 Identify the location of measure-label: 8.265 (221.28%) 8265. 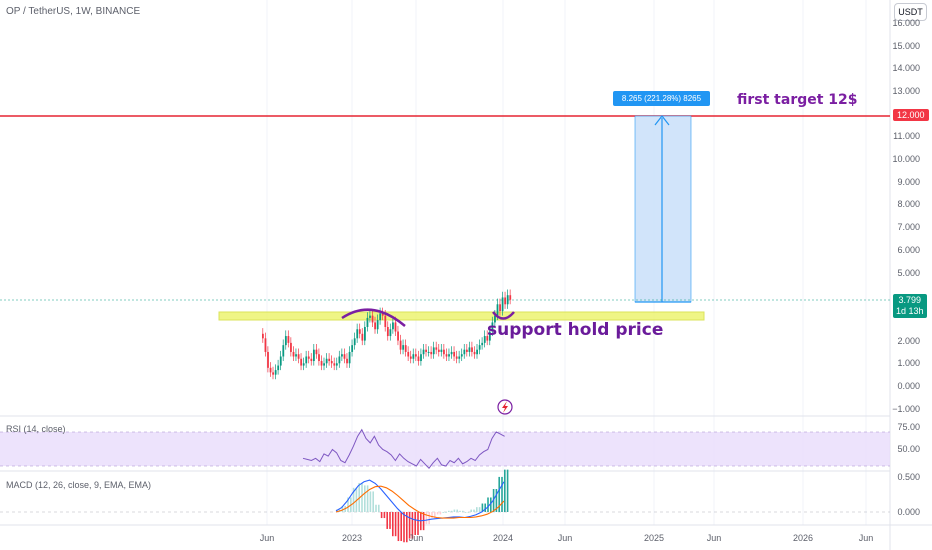
(661, 98).